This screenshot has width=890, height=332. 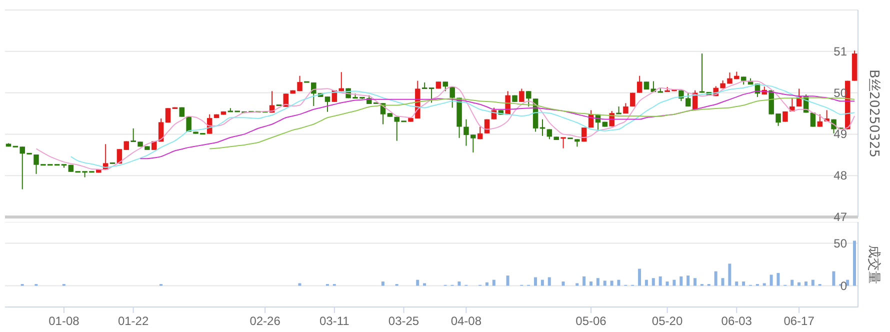 What do you see at coordinates (799, 321) in the screenshot?
I see `x-tick-label: 06-17` at bounding box center [799, 321].